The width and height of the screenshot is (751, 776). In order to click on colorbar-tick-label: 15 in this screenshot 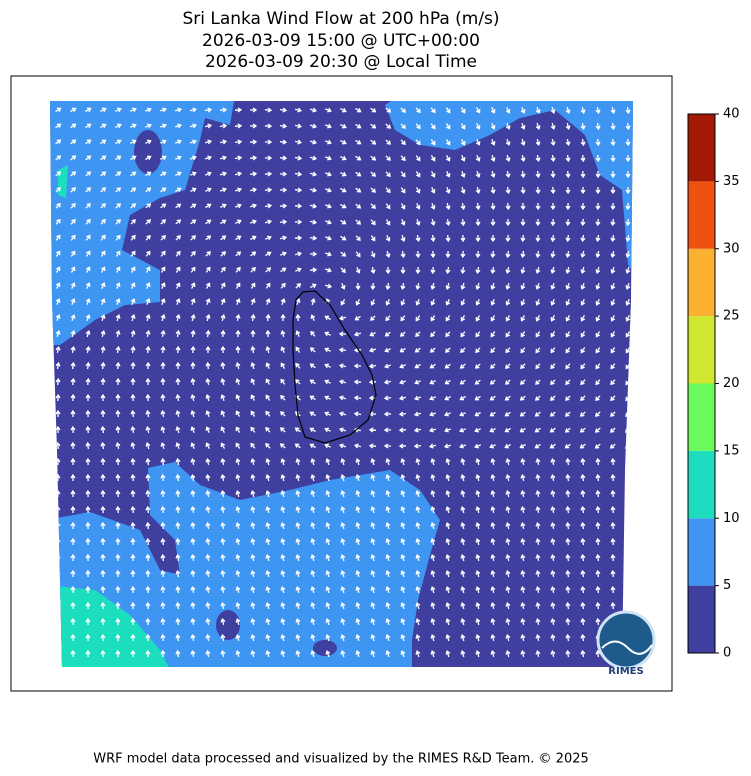, I will do `click(731, 450)`.